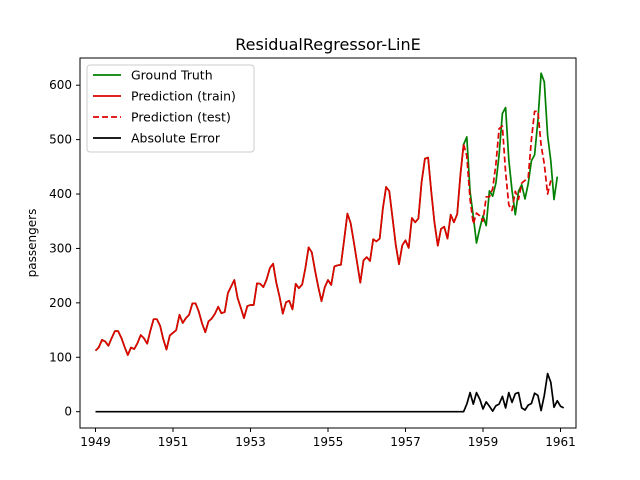 This screenshot has height=480, width=640. Describe the element at coordinates (507, 167) in the screenshot. I see `series-line-prediction-test` at that location.